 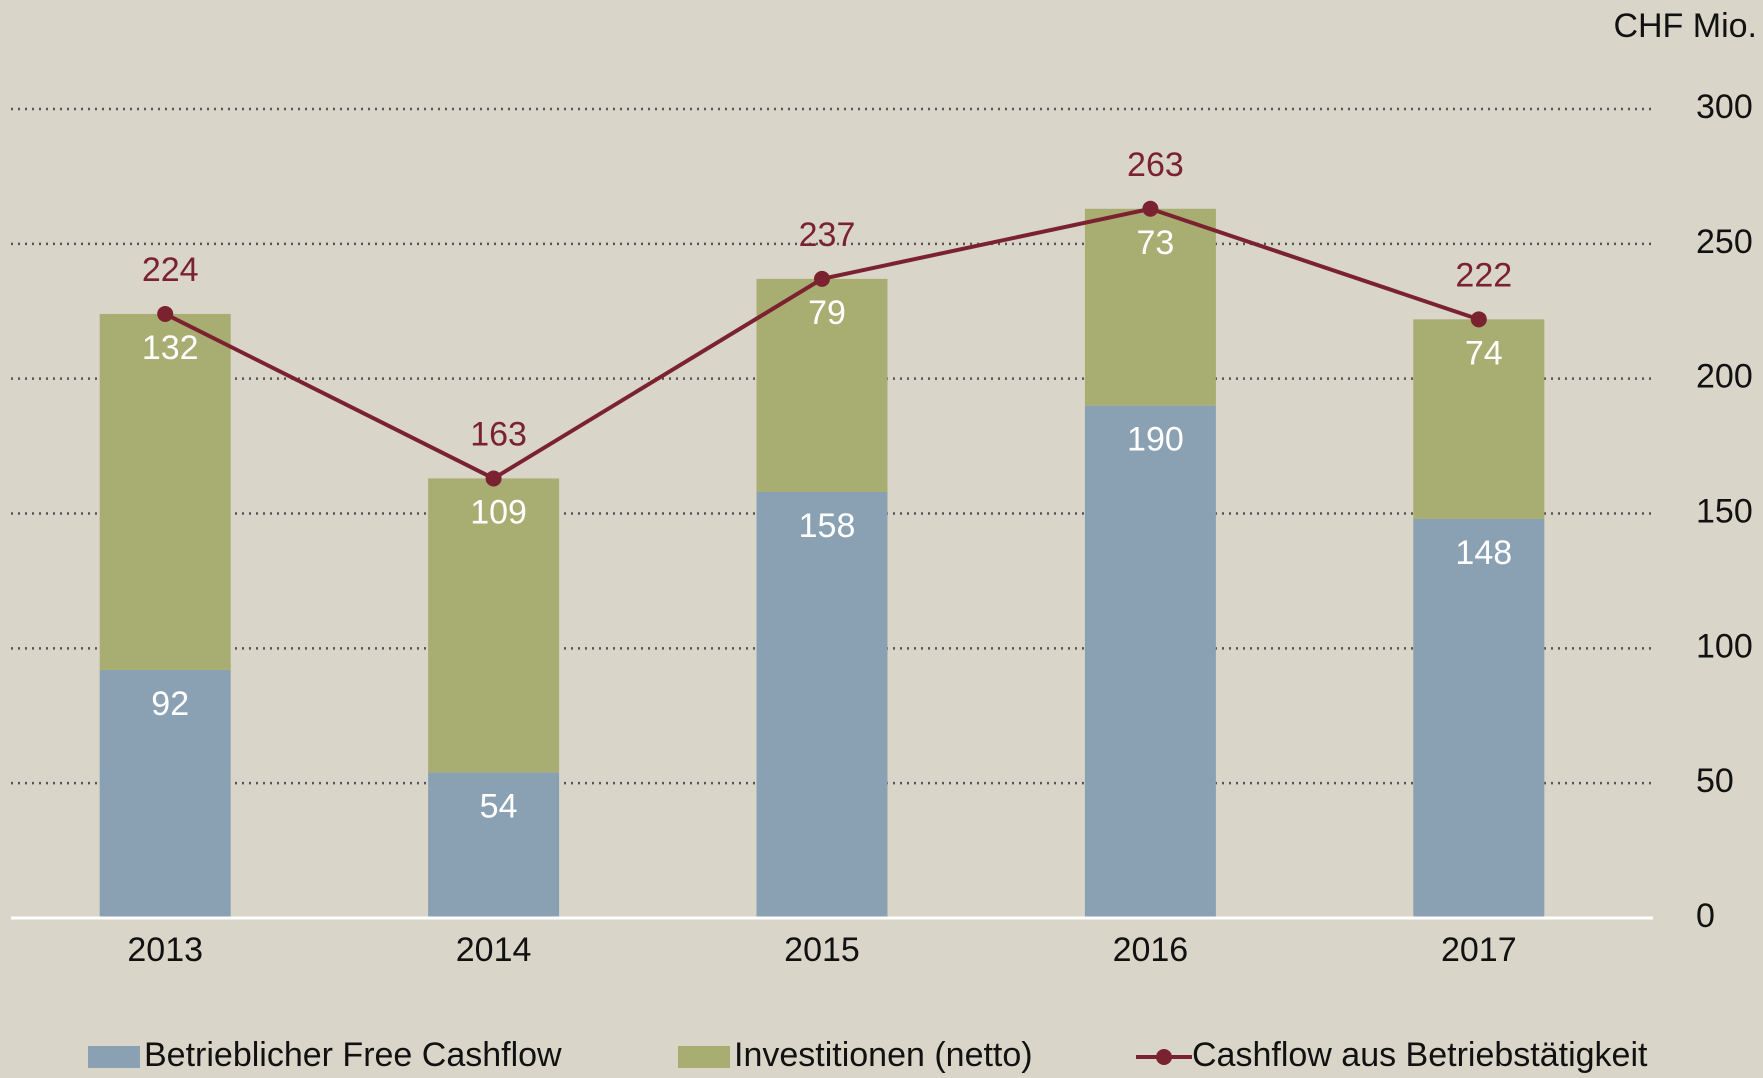 I want to click on data-label: 163, so click(x=498, y=434).